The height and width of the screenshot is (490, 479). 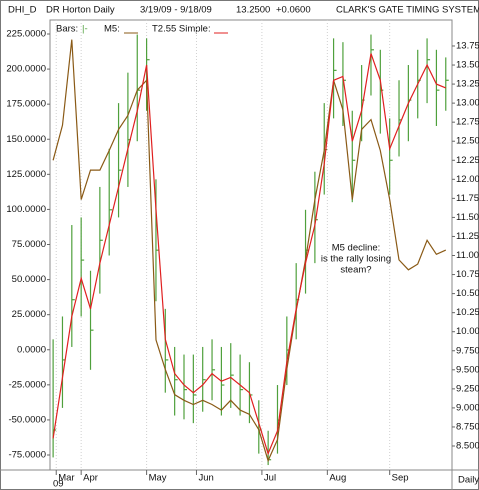 What do you see at coordinates (355, 270) in the screenshot?
I see `annotation: steam?` at bounding box center [355, 270].